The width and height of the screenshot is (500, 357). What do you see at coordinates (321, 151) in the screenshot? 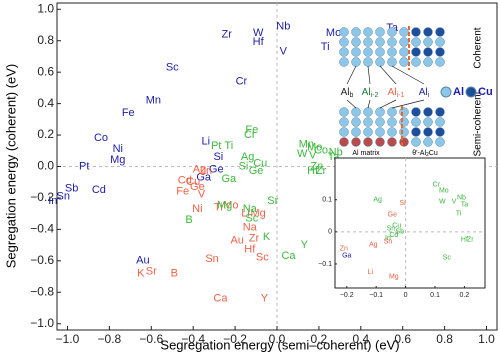
I see `point-label: Co` at bounding box center [321, 151].